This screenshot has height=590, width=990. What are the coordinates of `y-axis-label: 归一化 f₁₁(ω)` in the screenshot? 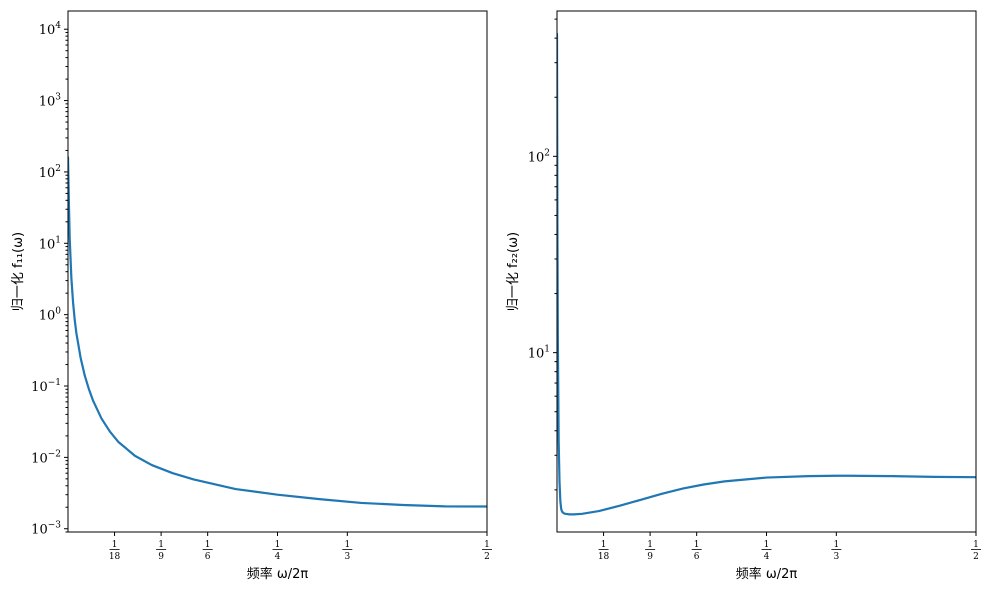 It's located at (18, 271).